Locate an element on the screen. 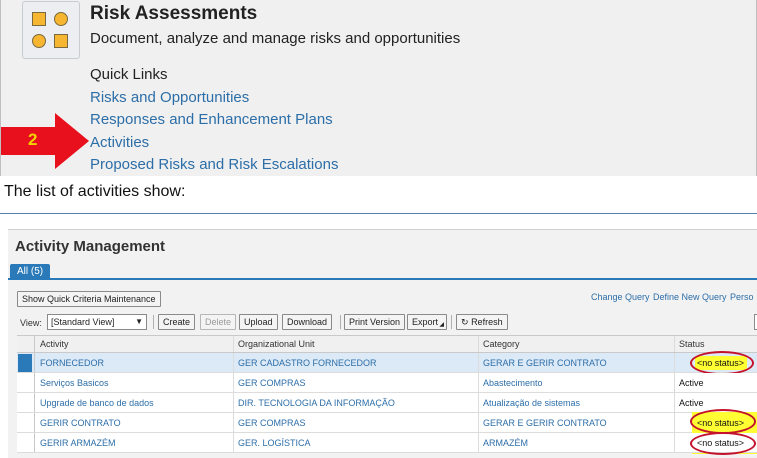  category-cell: Abastecimento is located at coordinates (577, 382).